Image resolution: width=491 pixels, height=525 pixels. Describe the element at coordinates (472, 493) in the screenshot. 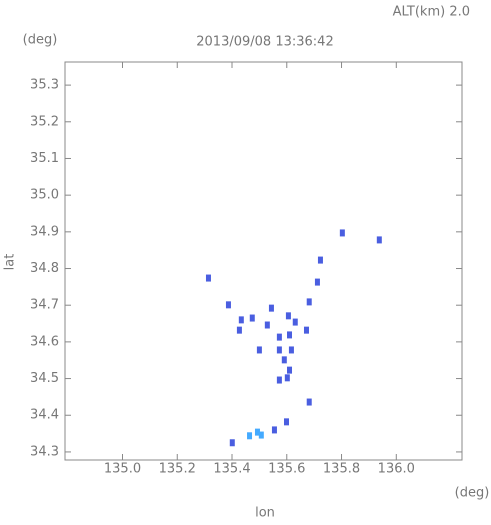

I see `x-unit: (deg)` at that location.